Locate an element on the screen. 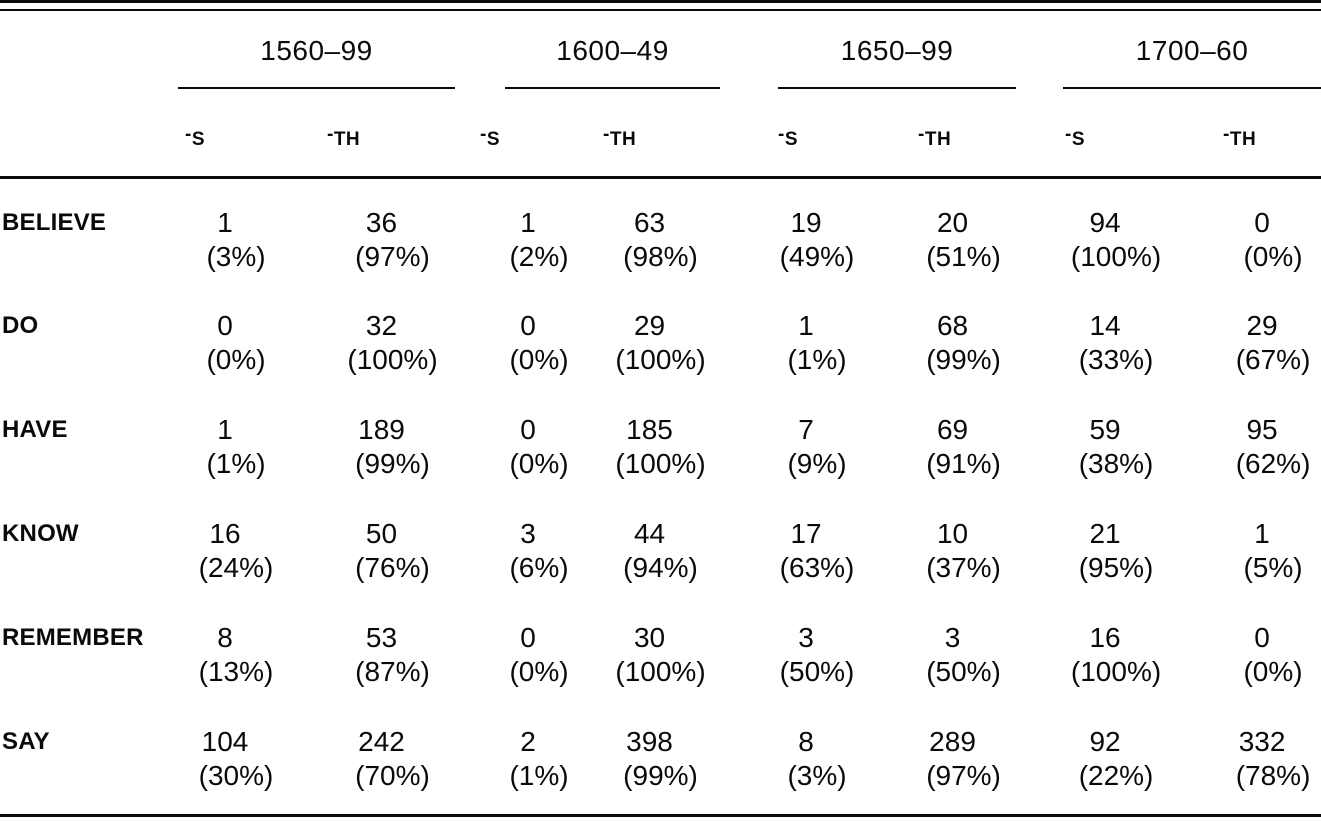 The height and width of the screenshot is (822, 1321). count-value: 92 is located at coordinates (1105, 741).